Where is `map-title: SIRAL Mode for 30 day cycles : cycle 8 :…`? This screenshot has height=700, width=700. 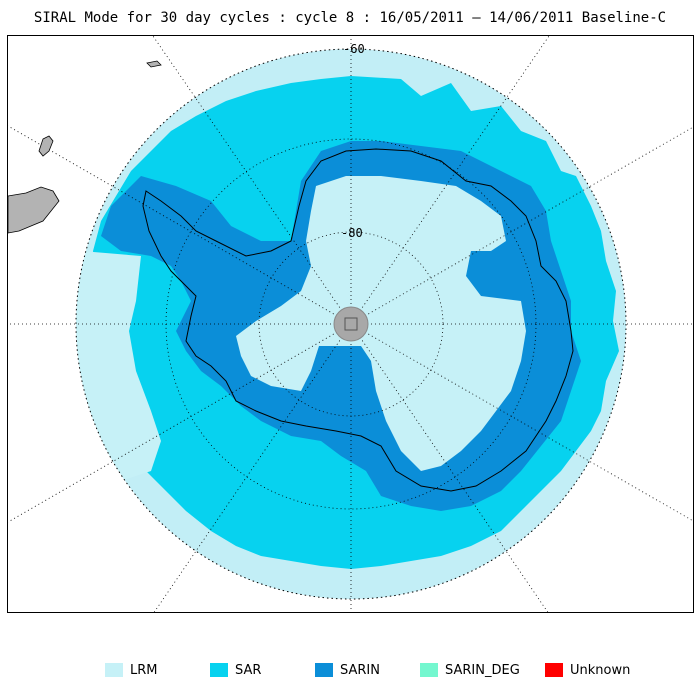 map-title: SIRAL Mode for 30 day cycles : cycle 8 :… is located at coordinates (350, 18).